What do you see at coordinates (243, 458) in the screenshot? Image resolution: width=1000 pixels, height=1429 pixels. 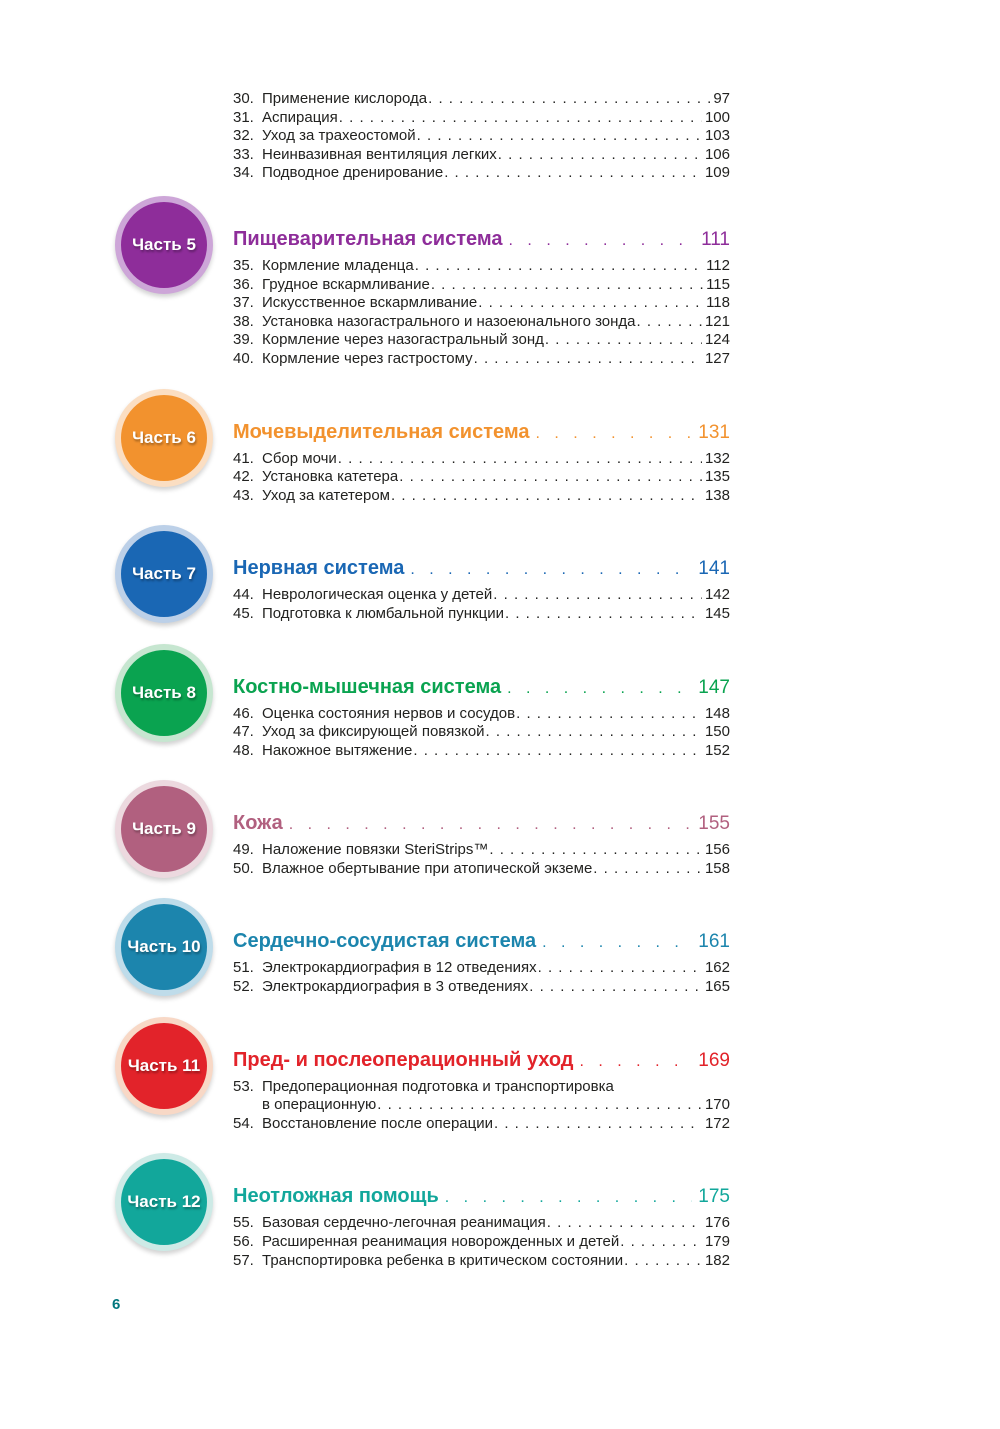 I see `toc-item-number: 41.` at bounding box center [243, 458].